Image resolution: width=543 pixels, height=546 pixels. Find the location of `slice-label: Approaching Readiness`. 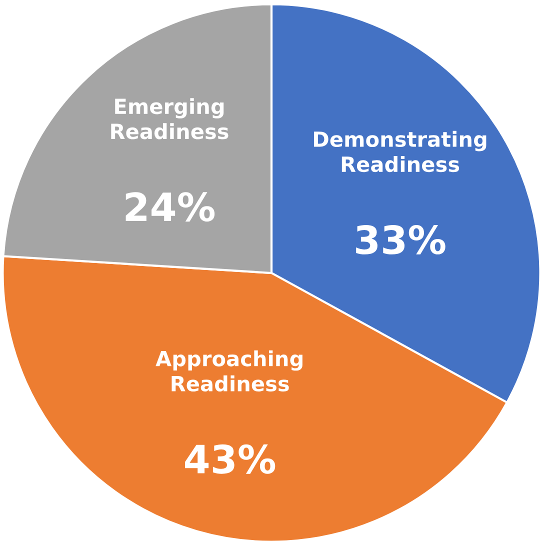

slice-label: Approaching Readiness is located at coordinates (229, 371).